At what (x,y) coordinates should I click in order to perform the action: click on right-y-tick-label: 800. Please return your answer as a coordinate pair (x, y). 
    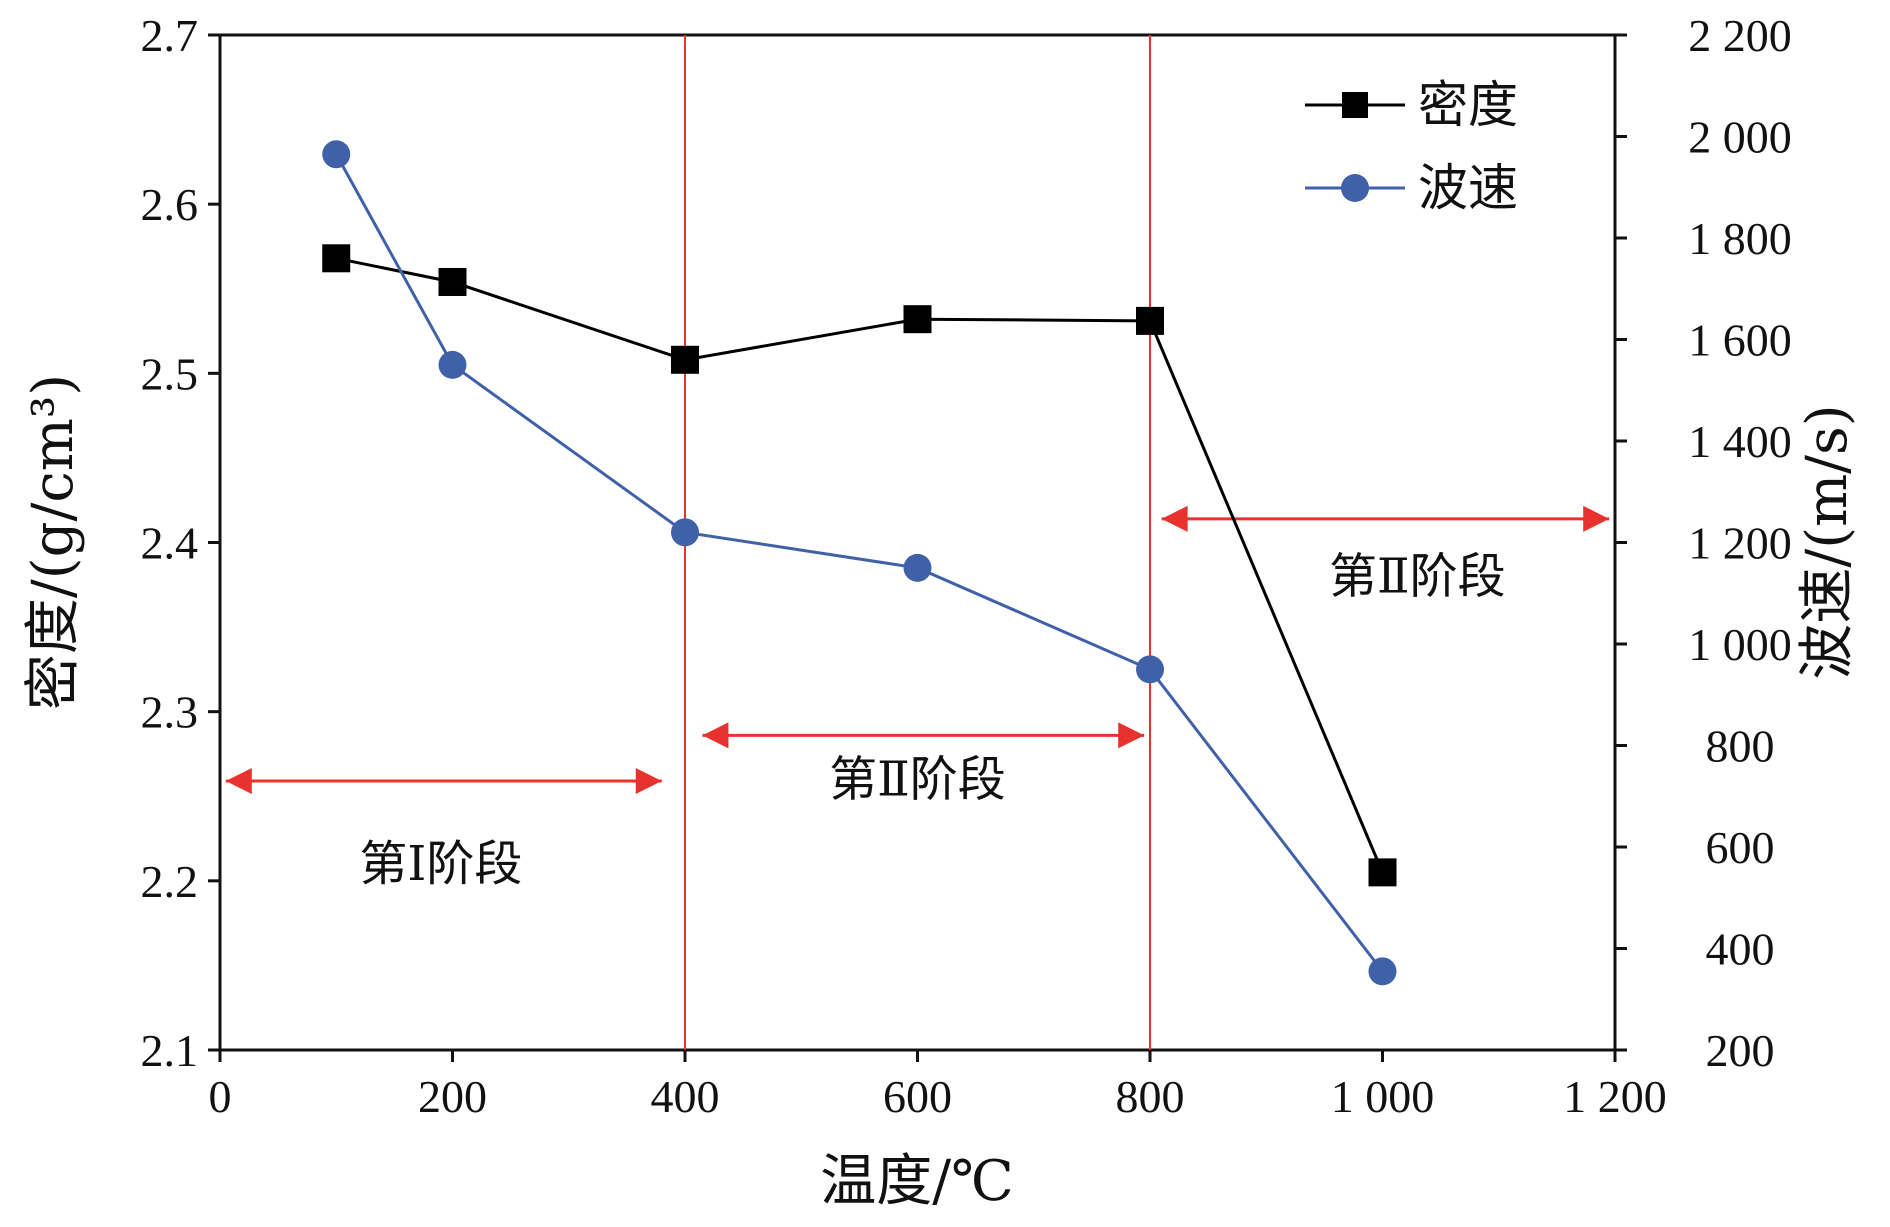
    Looking at the image, I should click on (1740, 746).